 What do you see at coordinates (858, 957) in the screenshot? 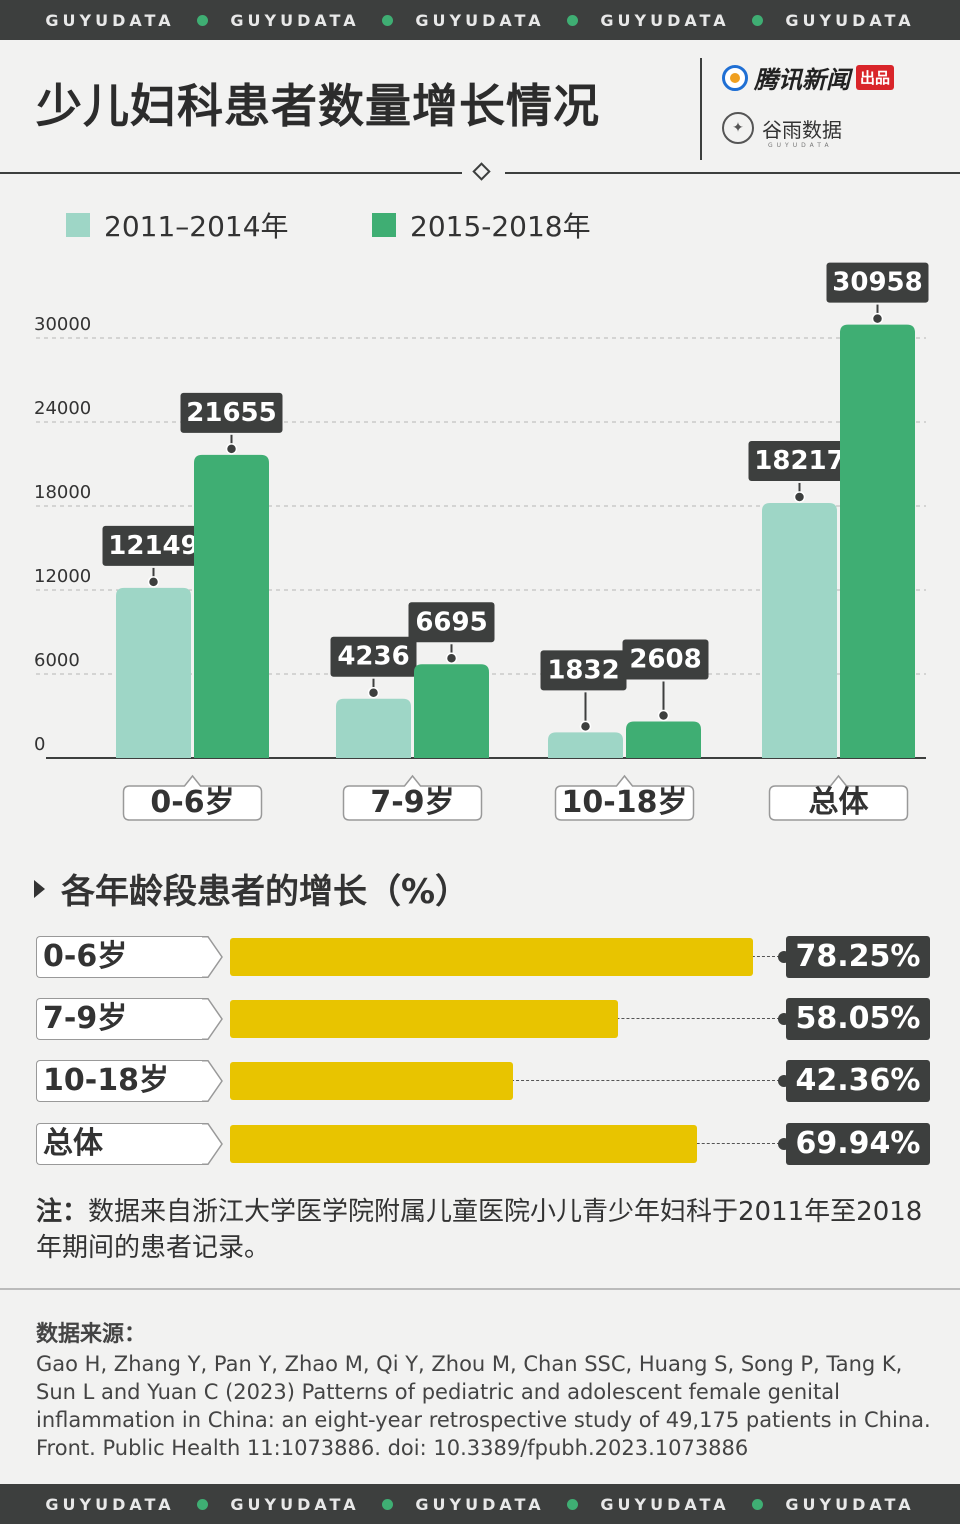
I see `growth-value: 78.25%` at bounding box center [858, 957].